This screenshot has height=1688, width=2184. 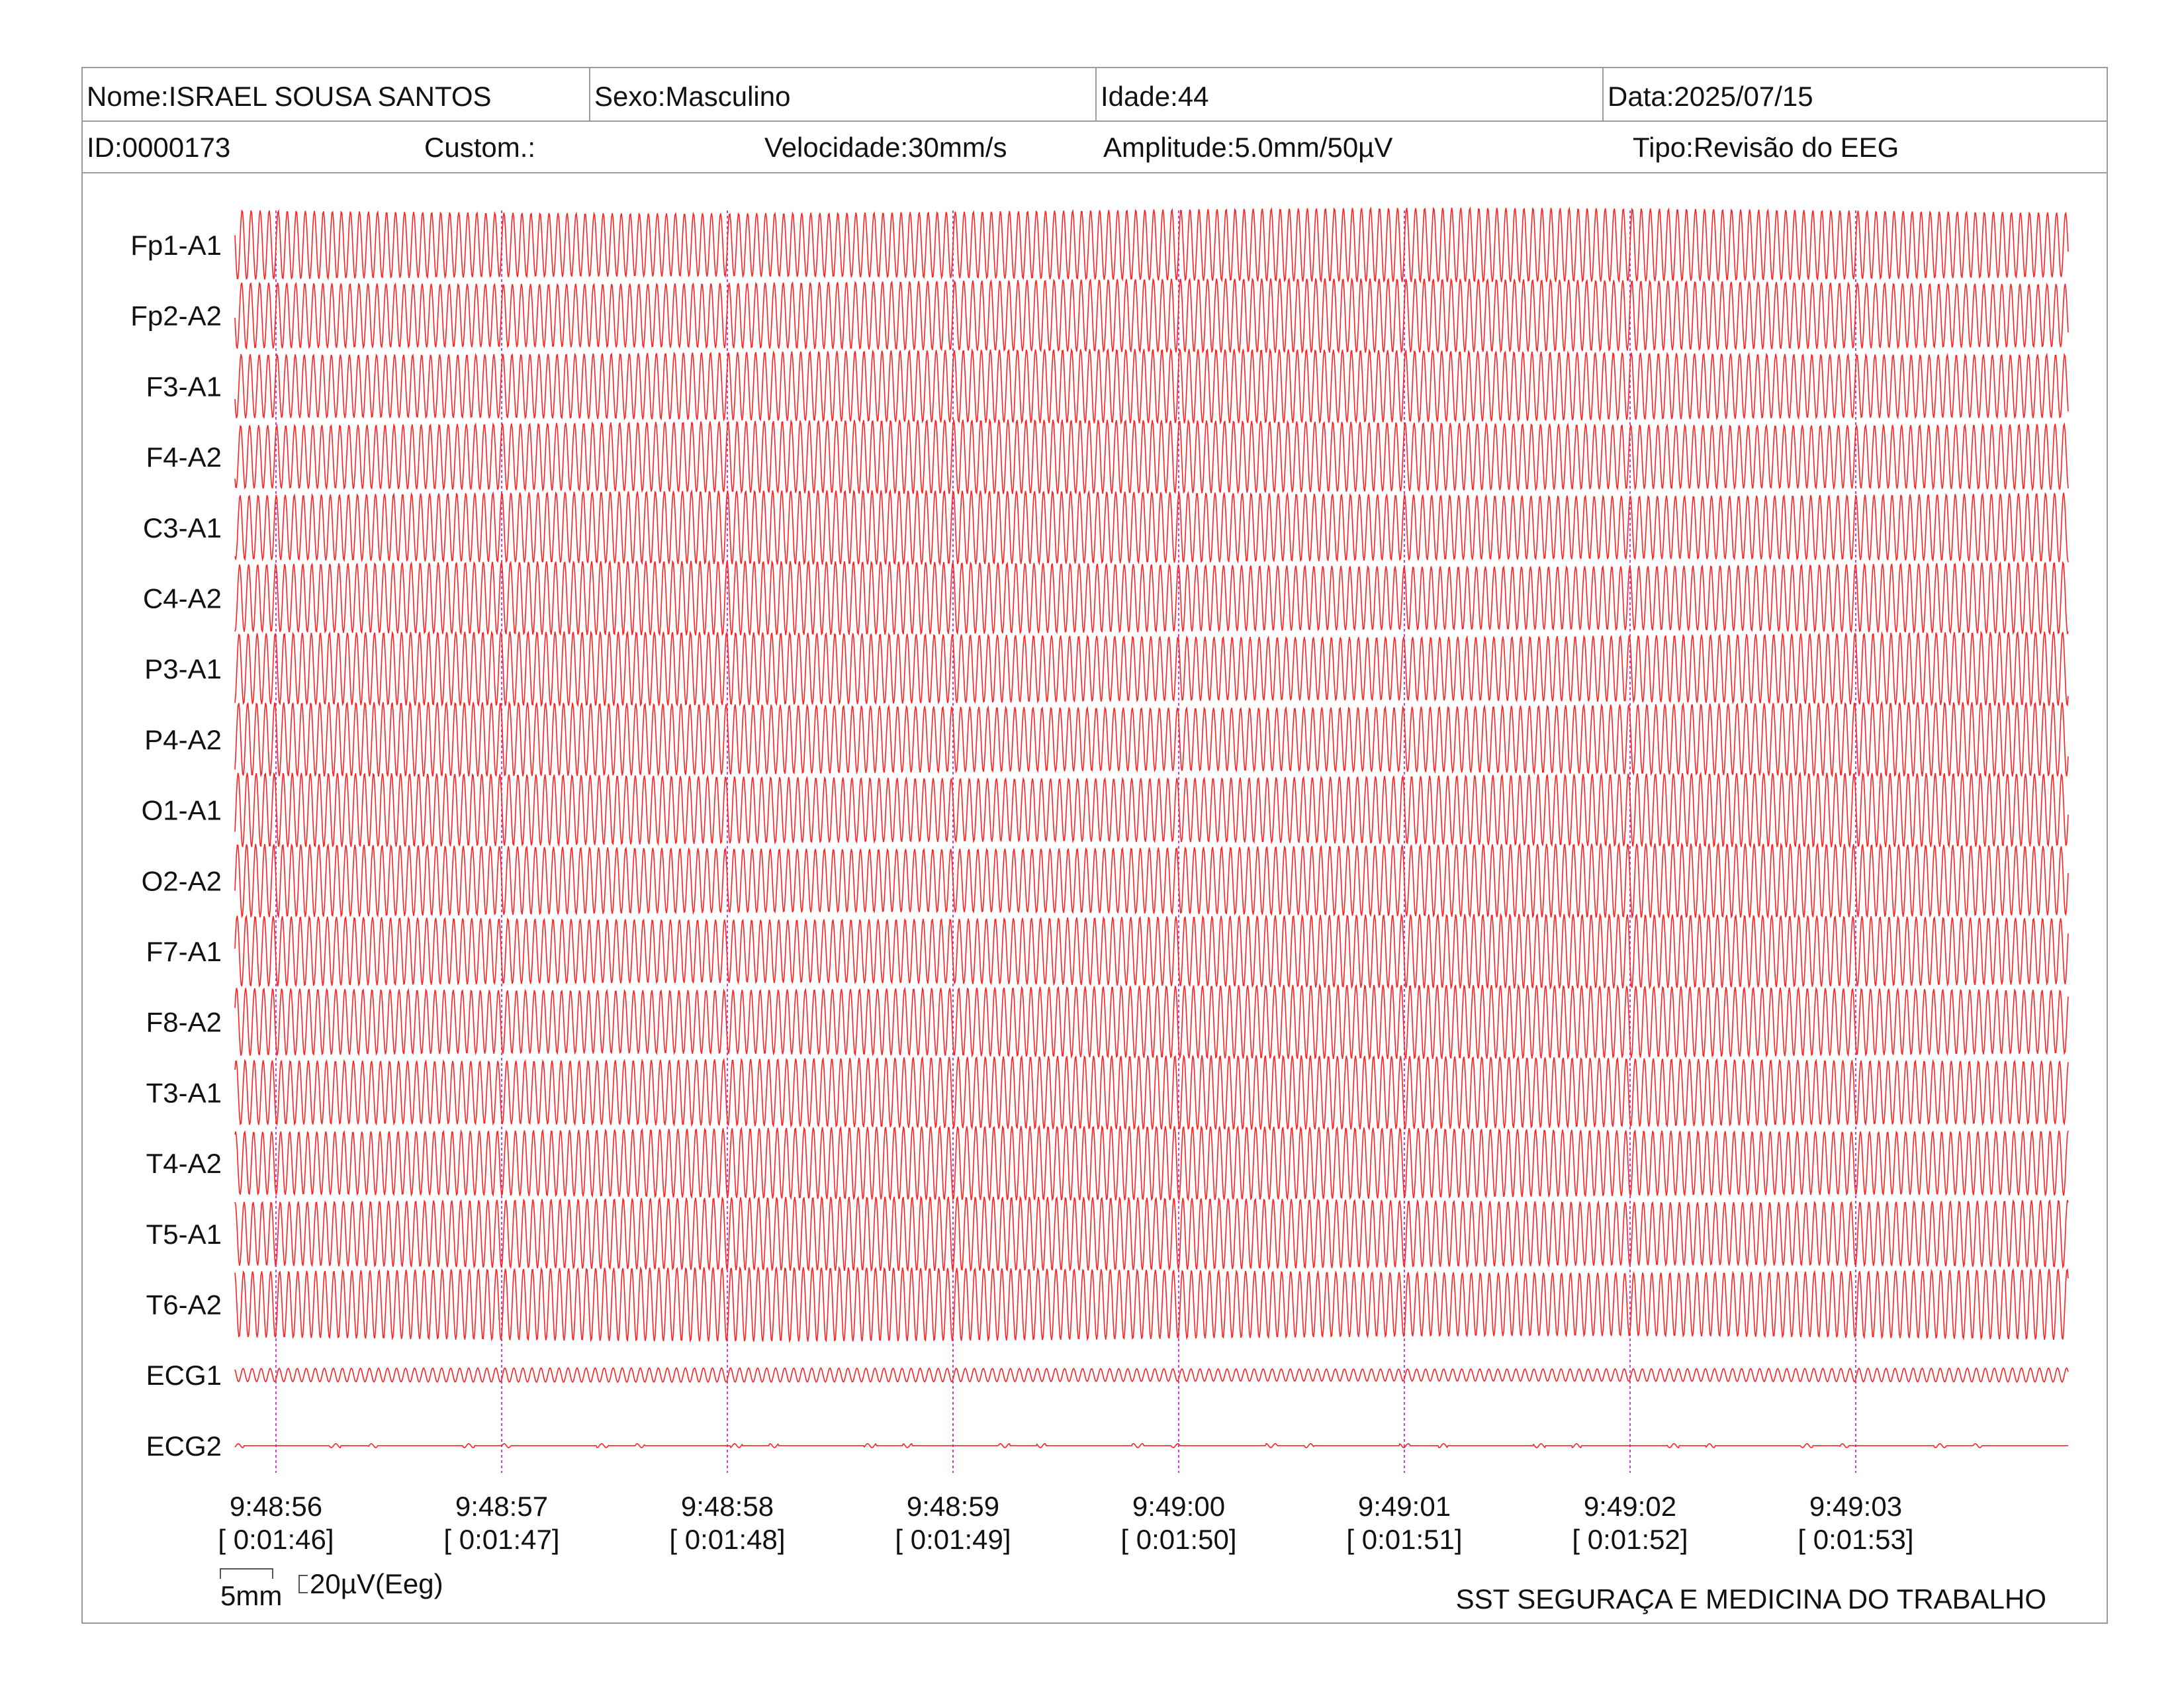 I want to click on channel-label: T5-A1, so click(x=184, y=1234).